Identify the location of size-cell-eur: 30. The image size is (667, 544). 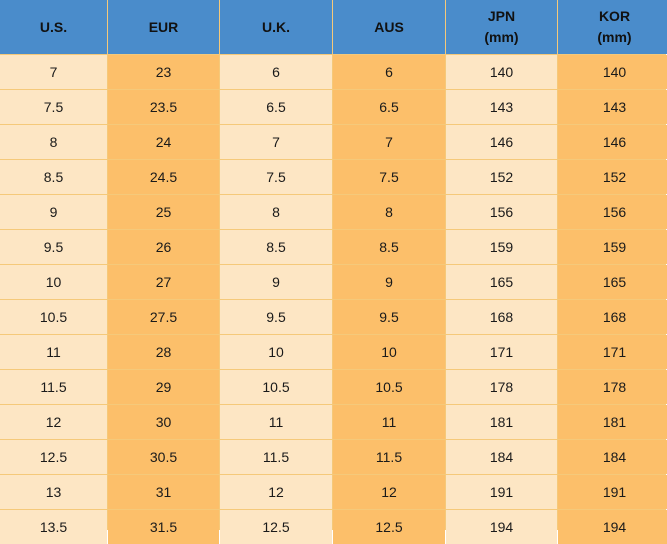
(163, 422).